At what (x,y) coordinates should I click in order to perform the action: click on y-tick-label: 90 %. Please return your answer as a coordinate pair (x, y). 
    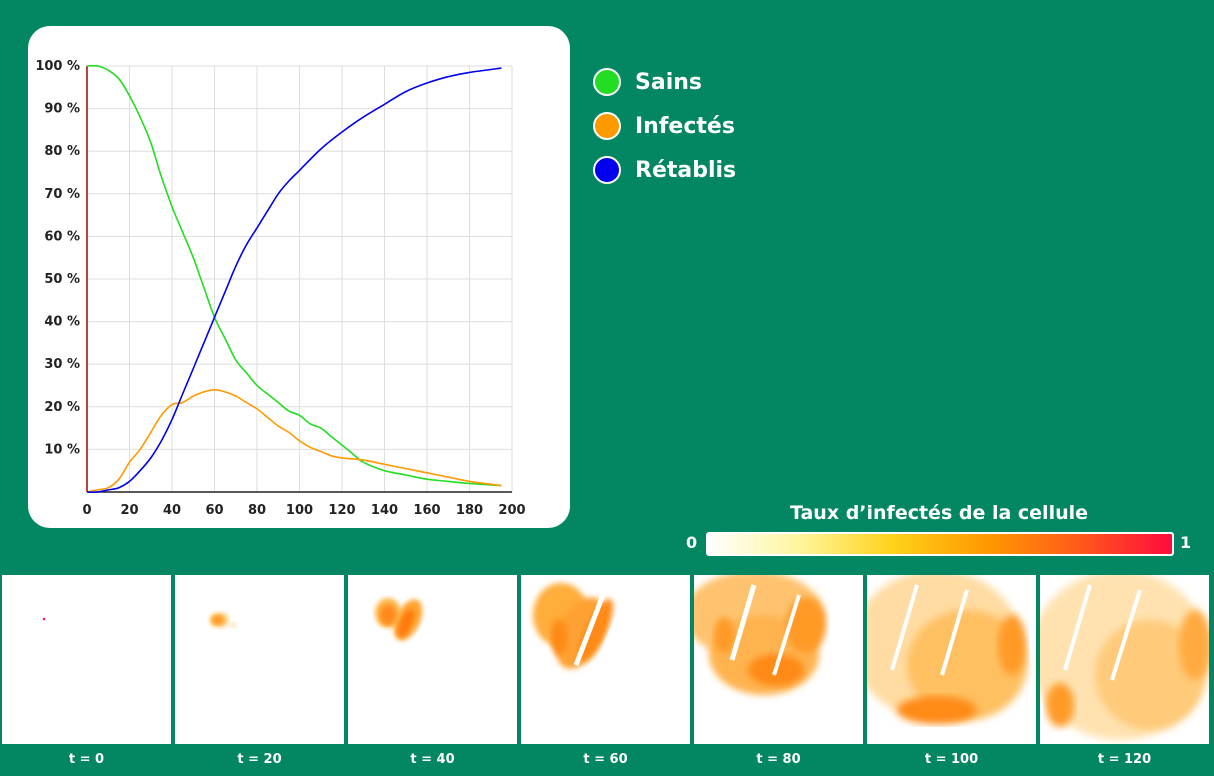
    Looking at the image, I should click on (62, 109).